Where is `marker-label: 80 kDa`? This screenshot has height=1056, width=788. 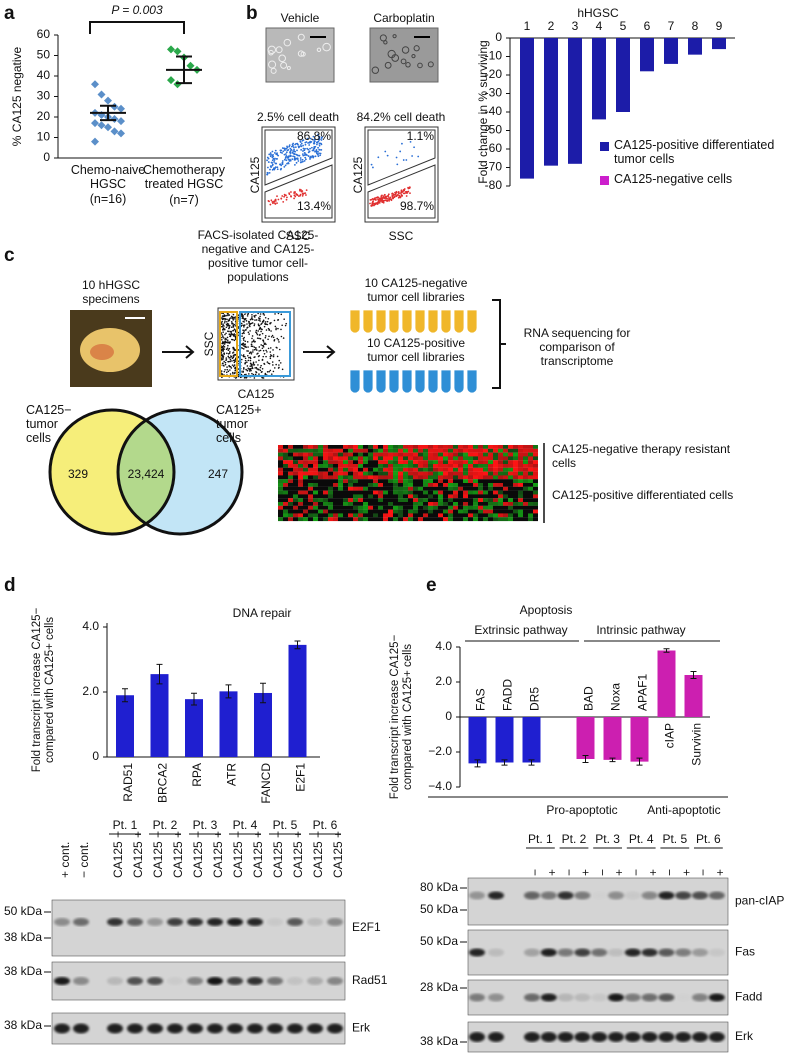
marker-label: 80 kDa is located at coordinates (439, 887).